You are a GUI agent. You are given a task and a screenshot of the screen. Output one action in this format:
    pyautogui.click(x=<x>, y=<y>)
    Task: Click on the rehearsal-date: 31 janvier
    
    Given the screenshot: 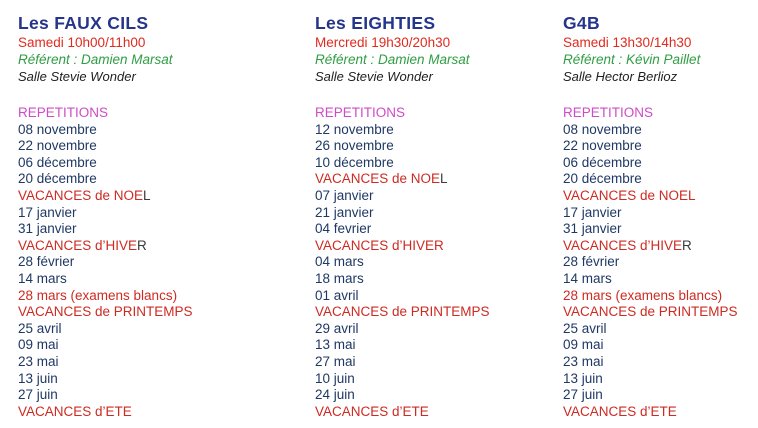 What is the action you would take?
    pyautogui.click(x=143, y=229)
    